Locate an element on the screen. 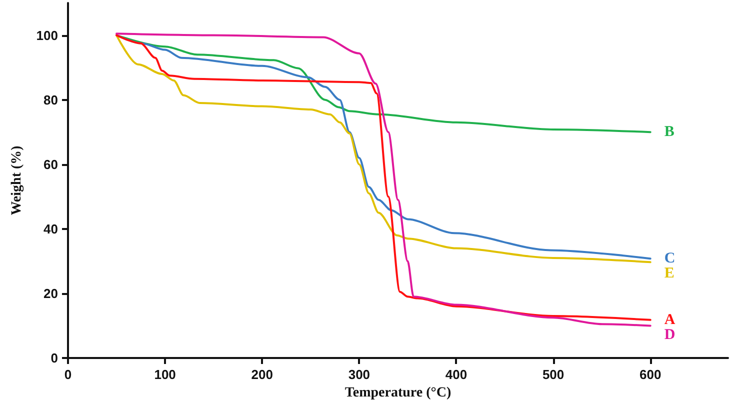 This screenshot has width=734, height=406. x-tick-label: 100 is located at coordinates (165, 374).